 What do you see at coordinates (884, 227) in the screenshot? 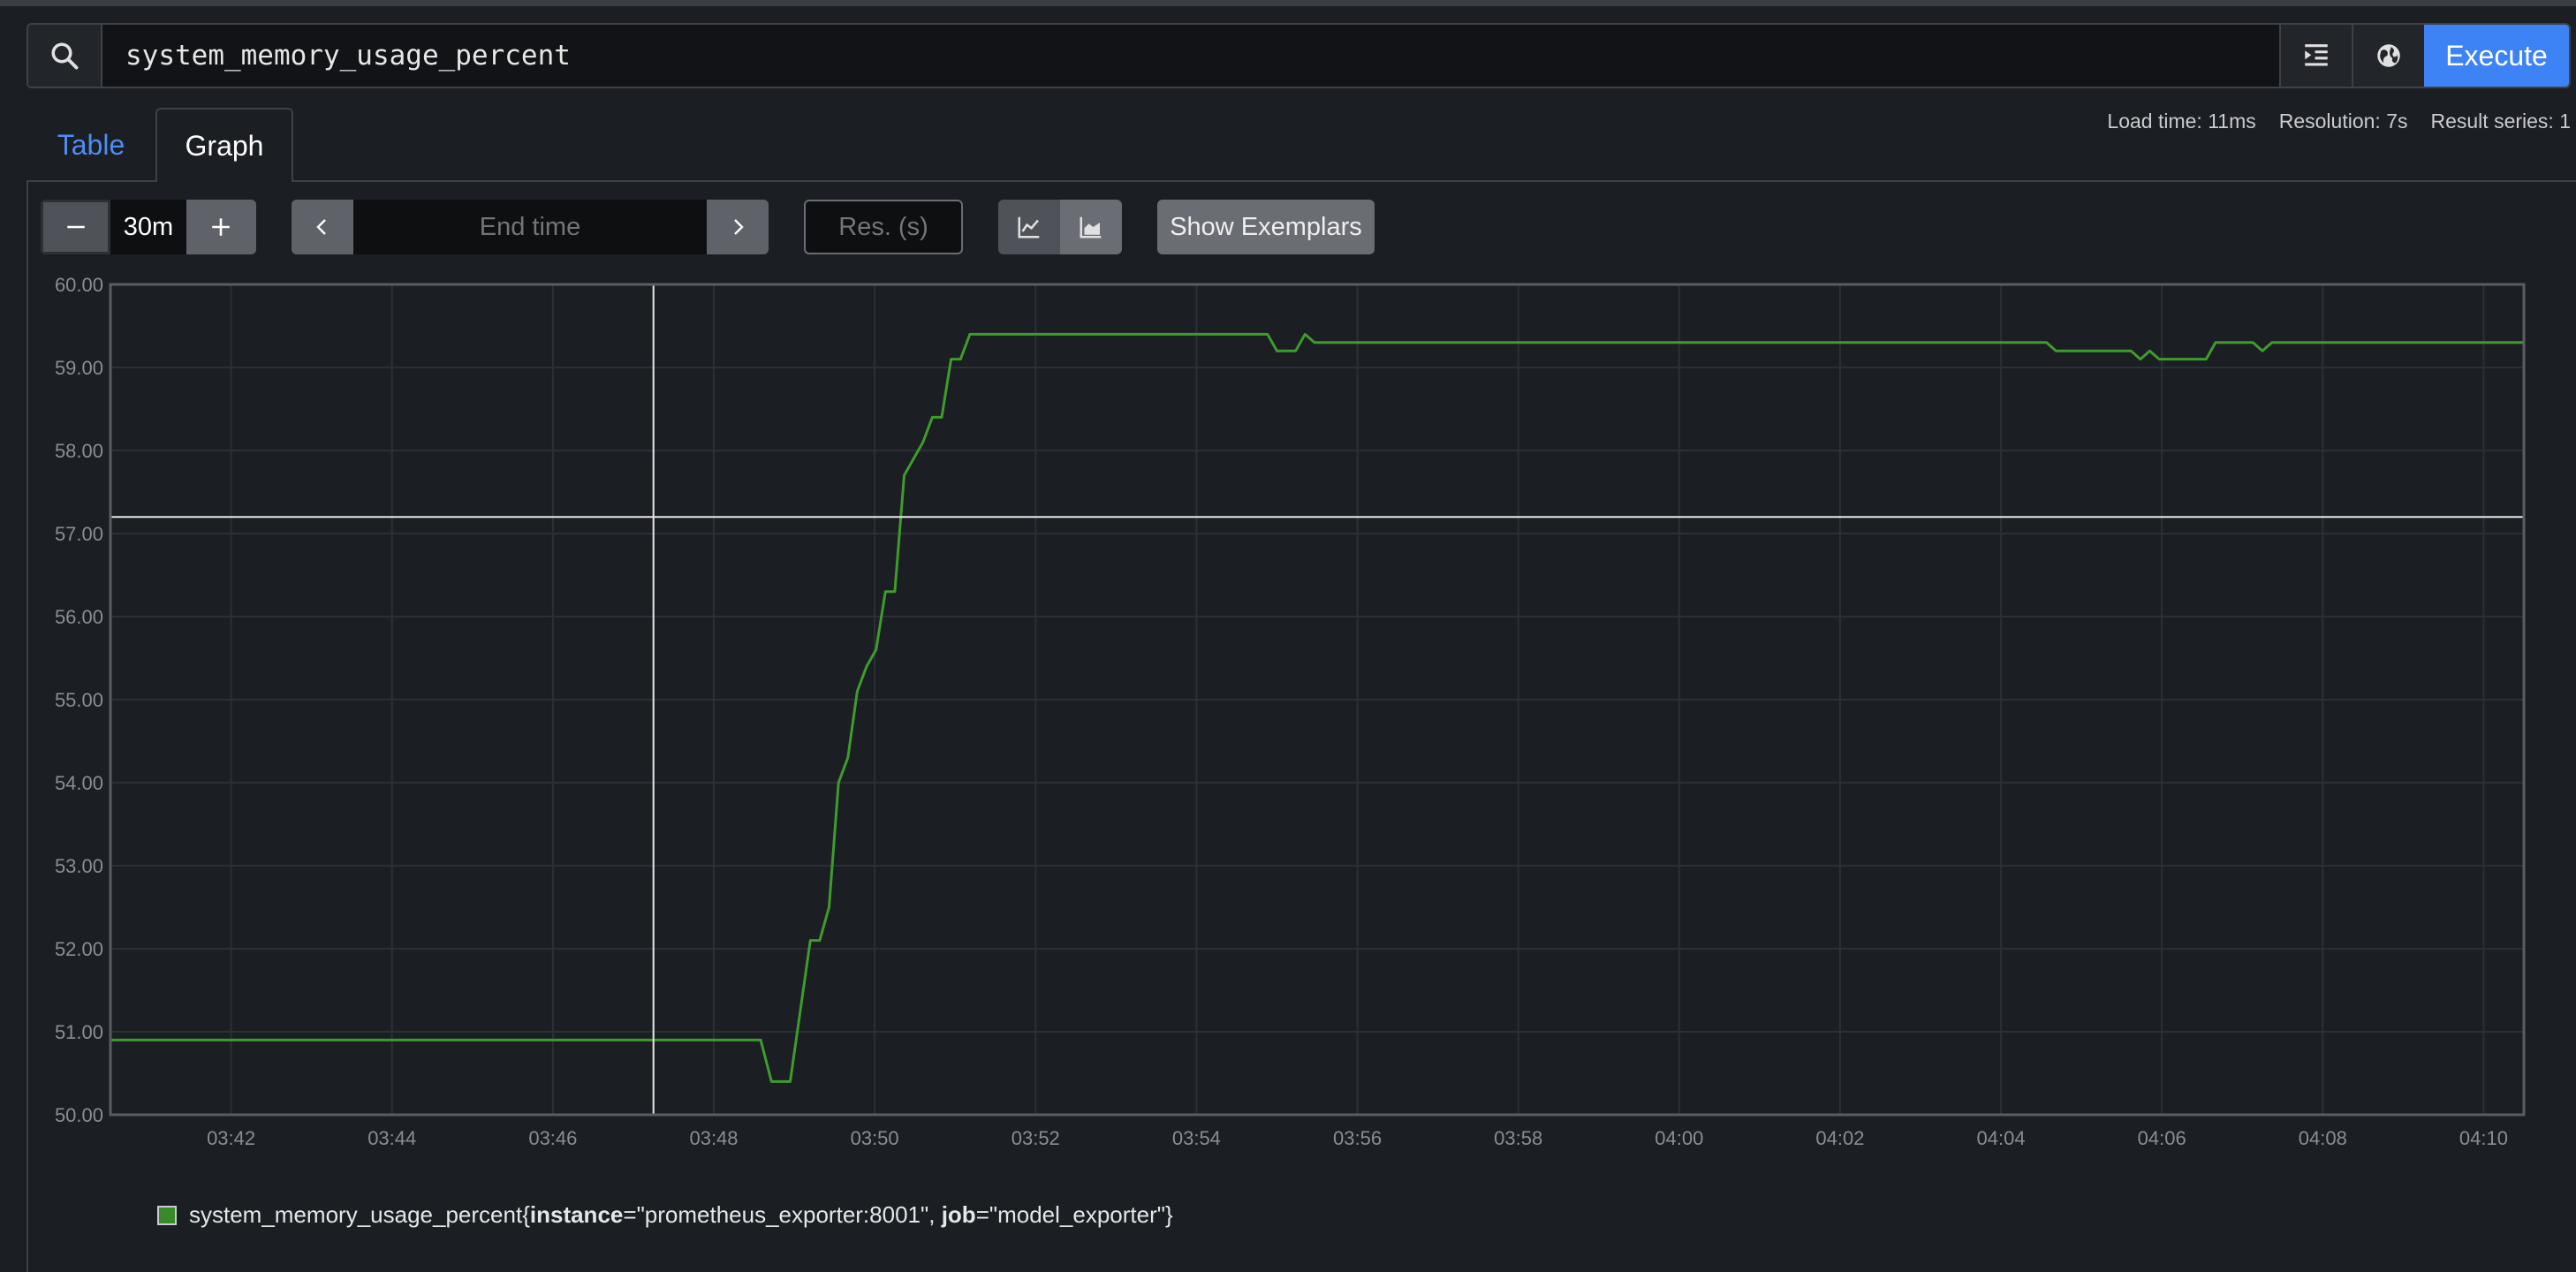
I see `resolution-input` at bounding box center [884, 227].